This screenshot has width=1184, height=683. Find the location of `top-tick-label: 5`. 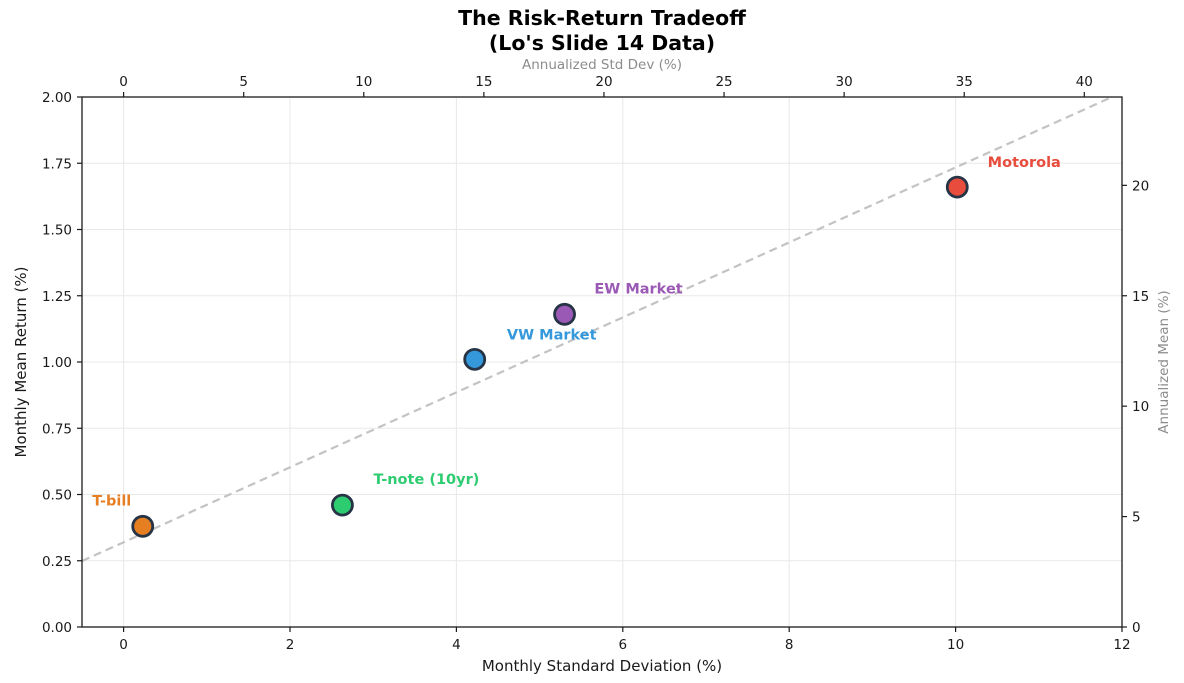

top-tick-label: 5 is located at coordinates (243, 82).